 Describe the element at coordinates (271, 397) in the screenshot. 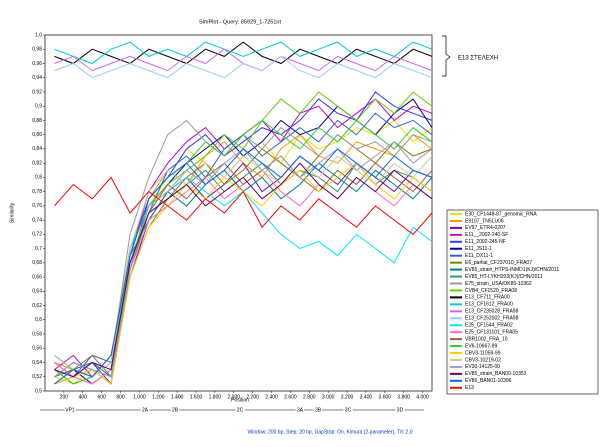

I see `x-tick-label: 2.400` at that location.